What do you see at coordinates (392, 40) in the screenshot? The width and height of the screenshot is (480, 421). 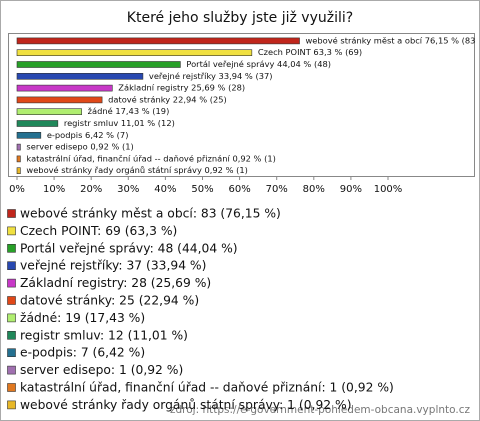 I see `data-label: webové stránky měst a obcí 76,15 % (83)` at bounding box center [392, 40].